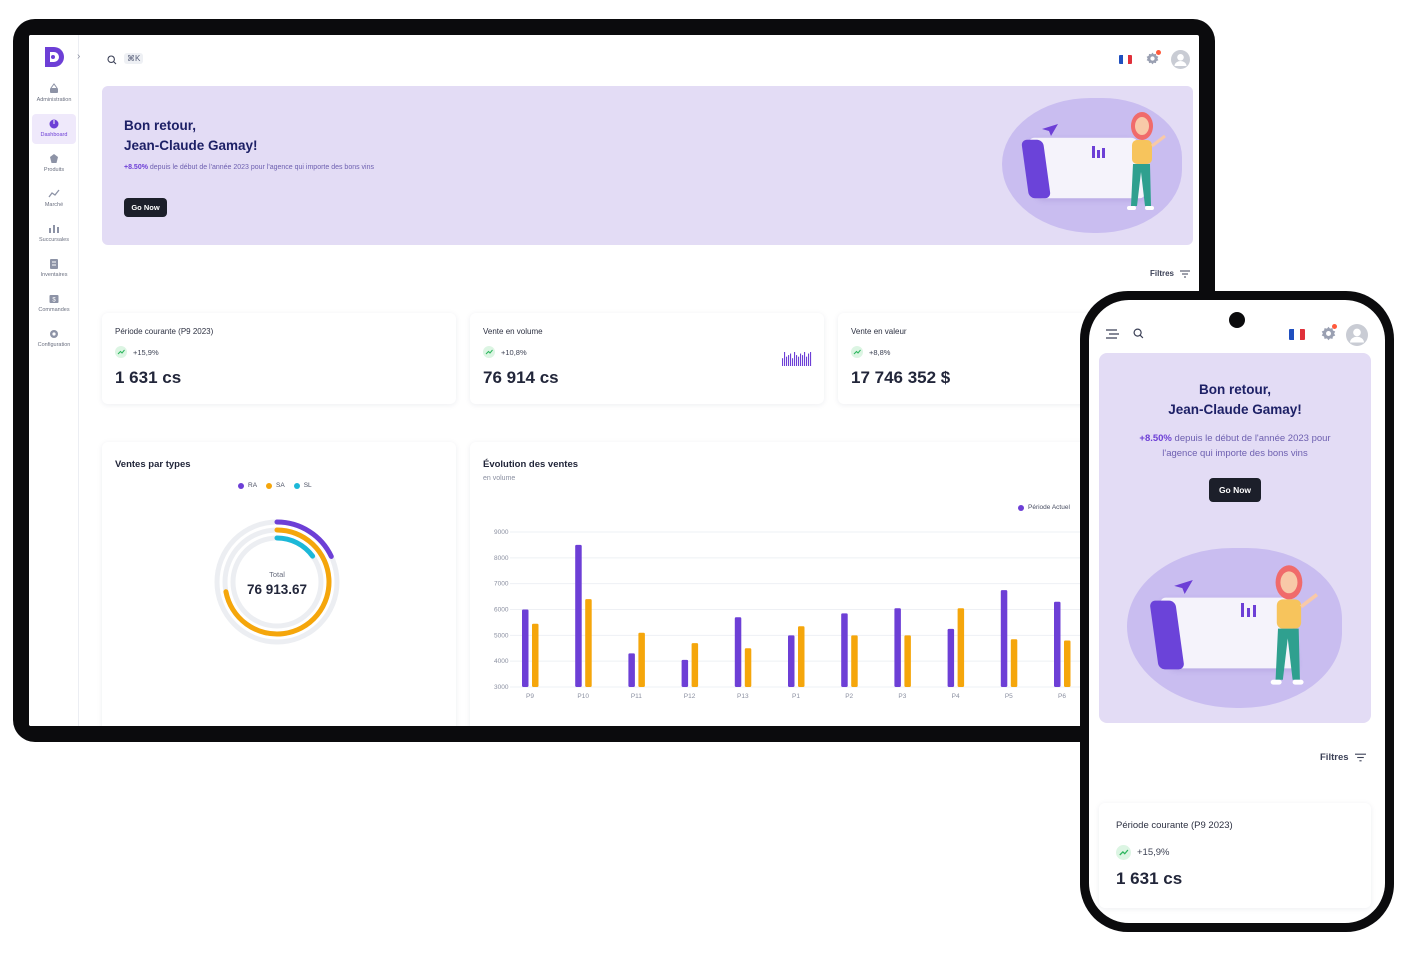 Image resolution: width=1421 pixels, height=956 pixels. Describe the element at coordinates (796, 696) in the screenshot. I see `x-tick-label: P1` at that location.